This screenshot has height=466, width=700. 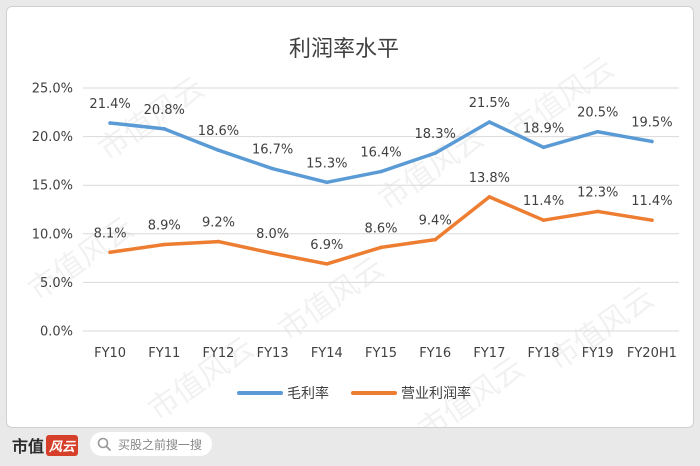 I want to click on legend-label: 营业利润率, so click(x=436, y=393).